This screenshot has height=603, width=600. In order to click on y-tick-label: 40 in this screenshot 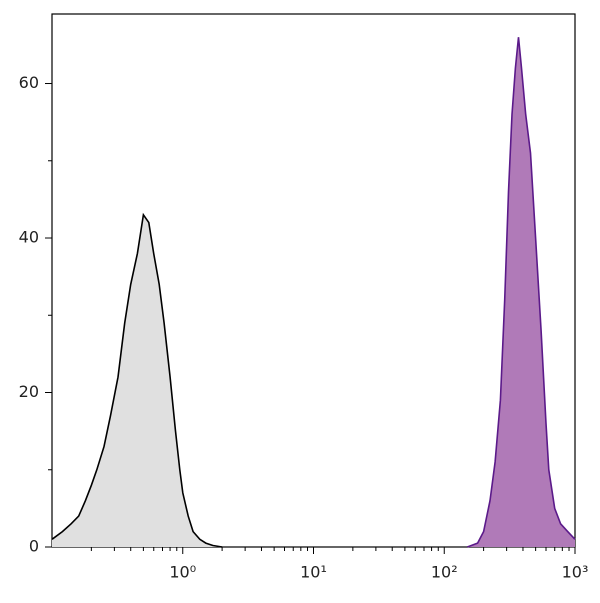, I will do `click(29, 237)`.